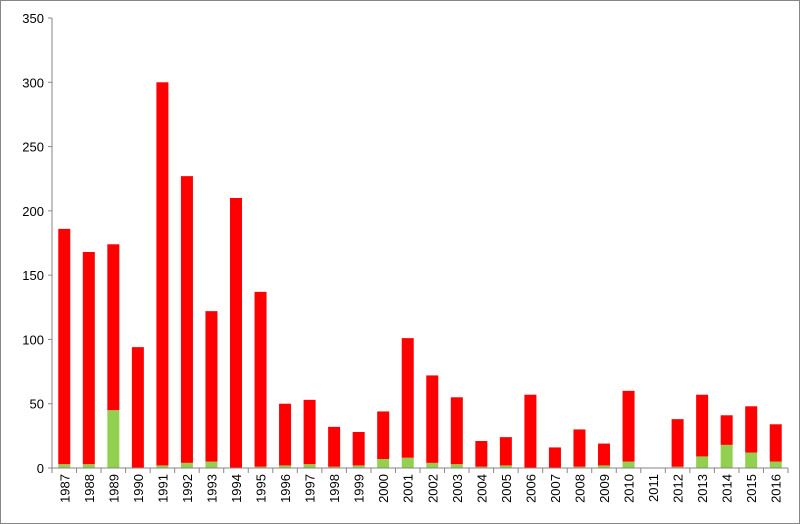 The width and height of the screenshot is (800, 524). Describe the element at coordinates (530, 488) in the screenshot. I see `x-tick-label: 2006` at that location.